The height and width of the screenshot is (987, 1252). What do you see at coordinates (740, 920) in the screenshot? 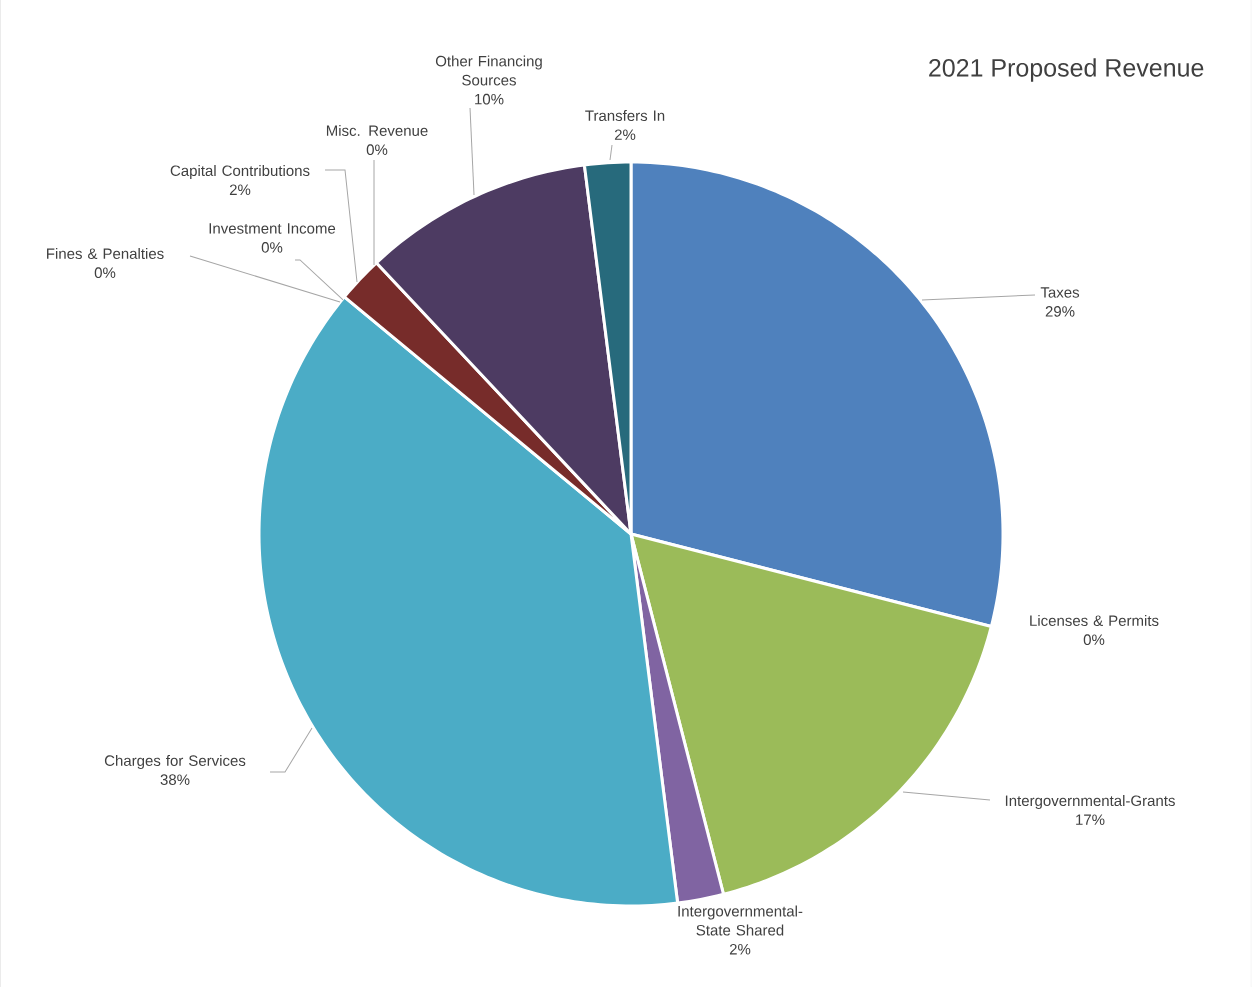
I see `slice-label: Intergovernmental-State Shared` at bounding box center [740, 920].